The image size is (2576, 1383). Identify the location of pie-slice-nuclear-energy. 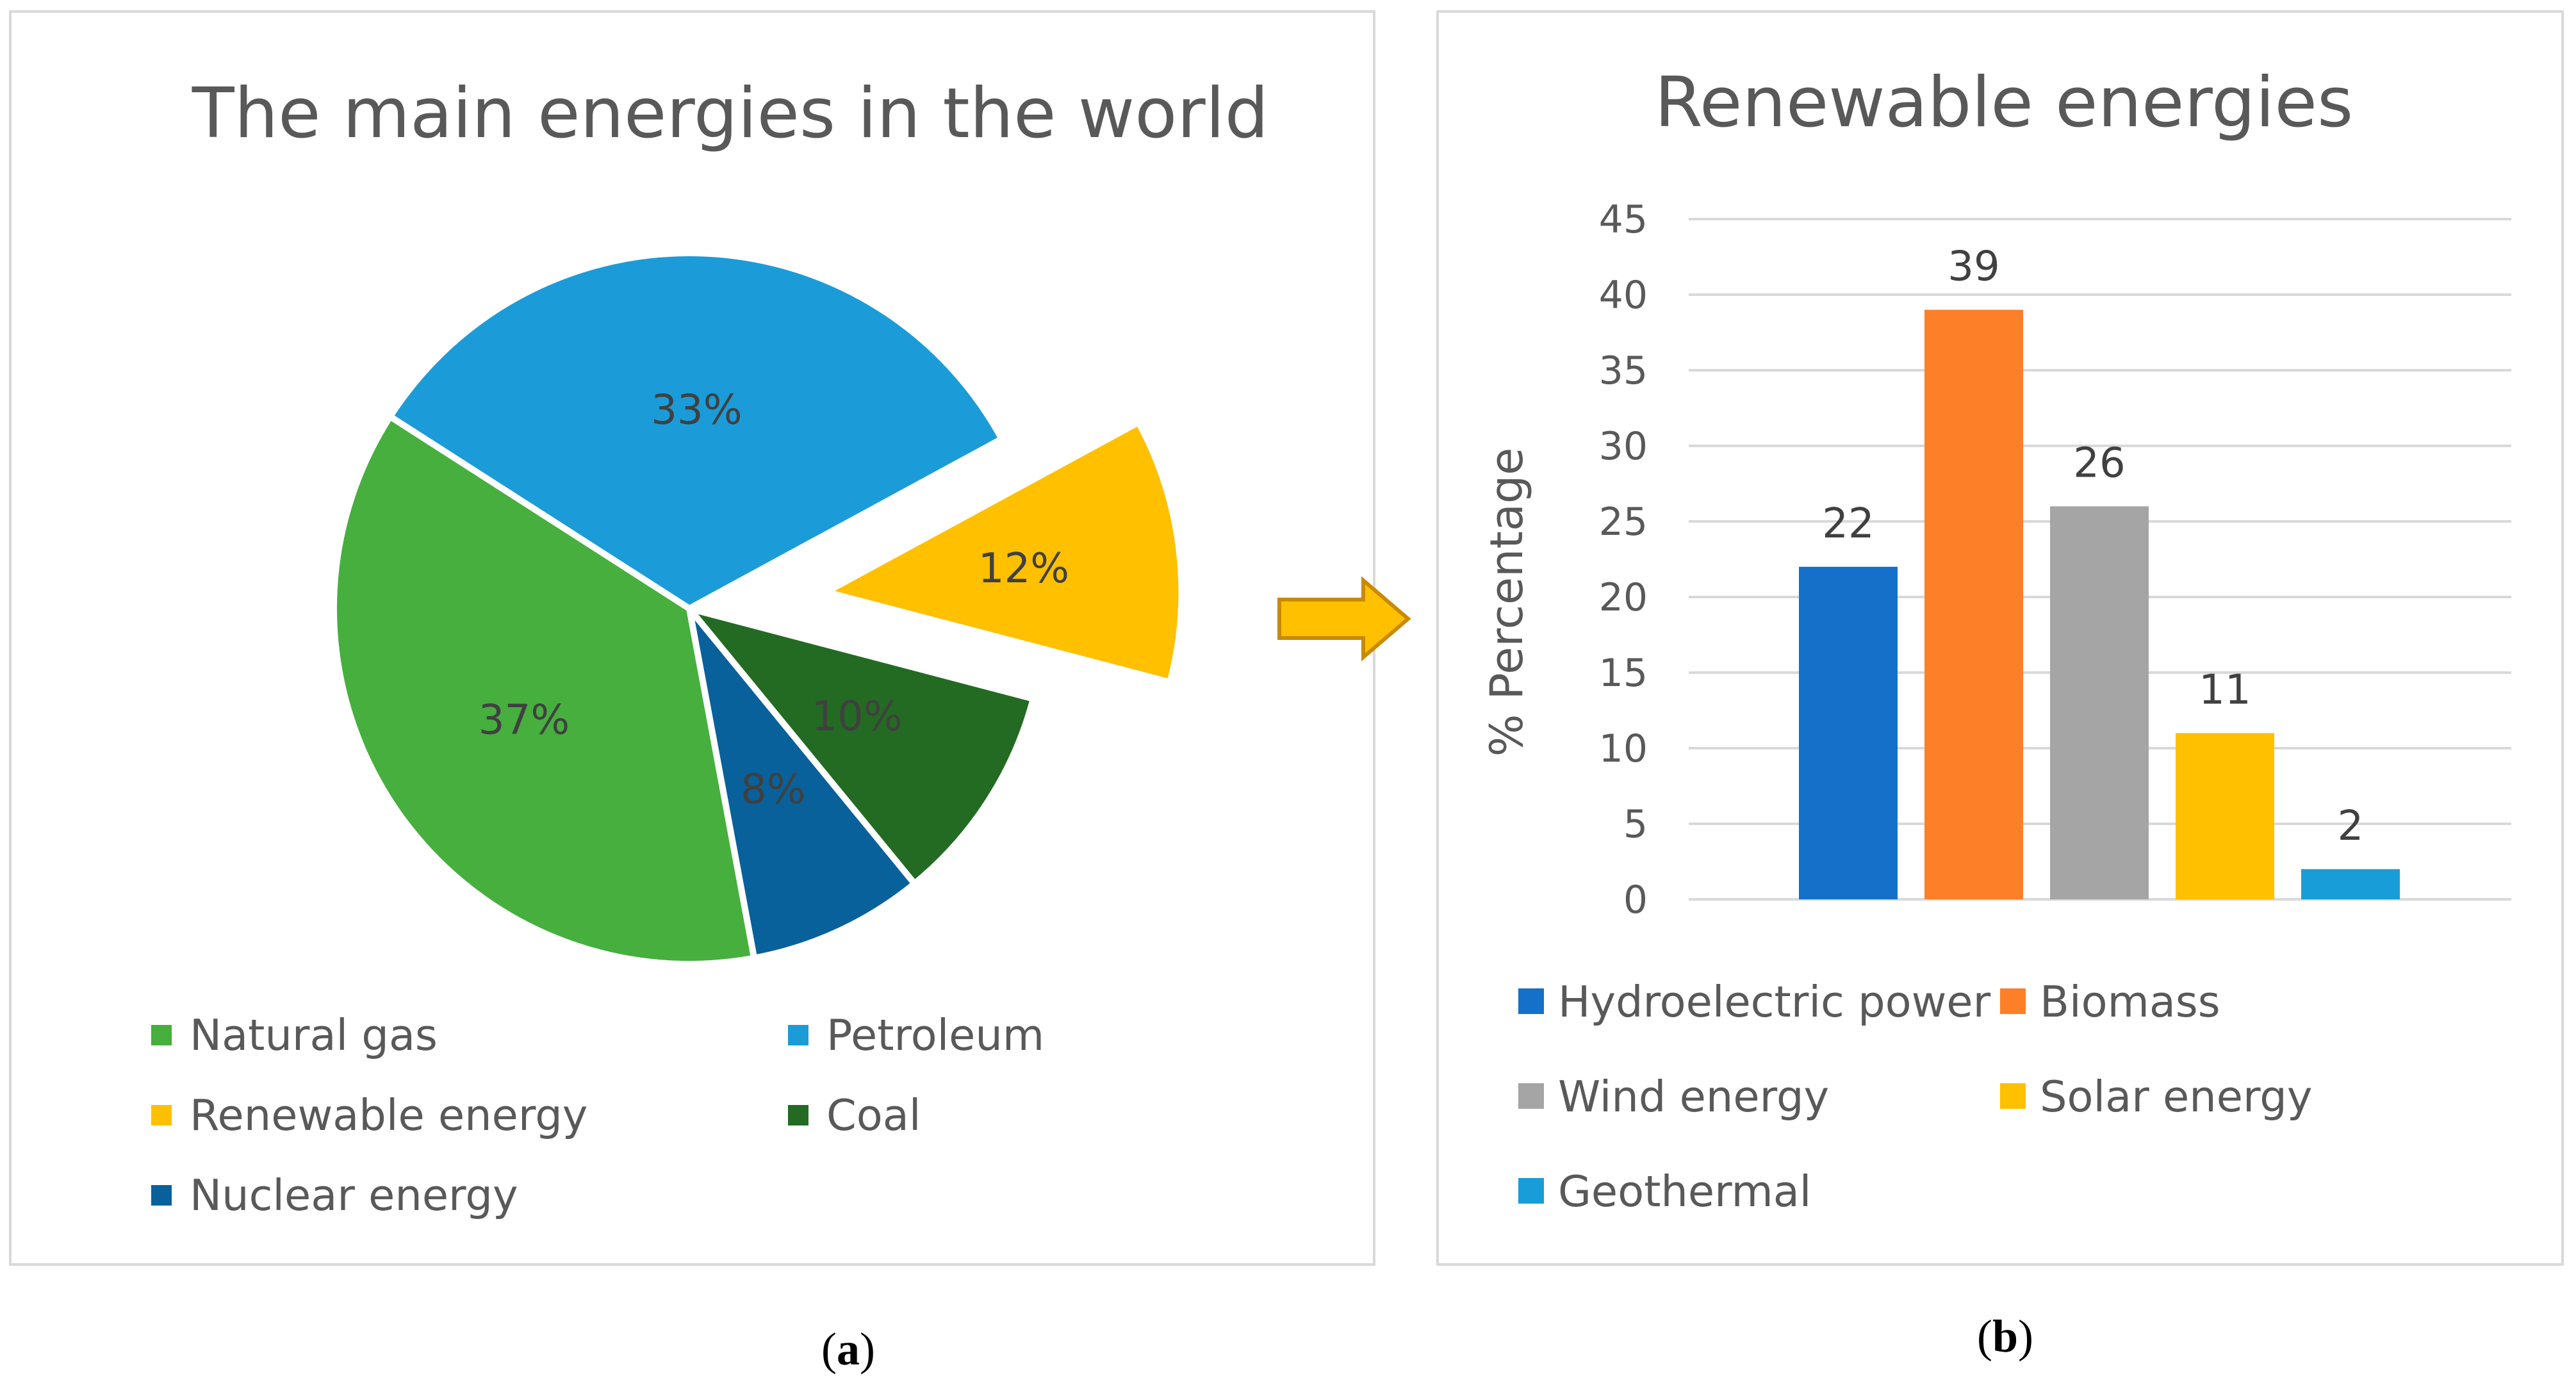
(802, 783).